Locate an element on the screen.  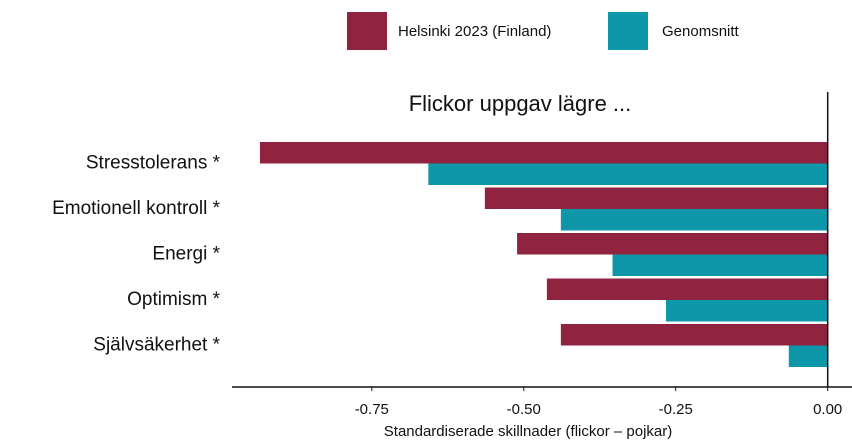
x-tick-label: -0.25 is located at coordinates (676, 409).